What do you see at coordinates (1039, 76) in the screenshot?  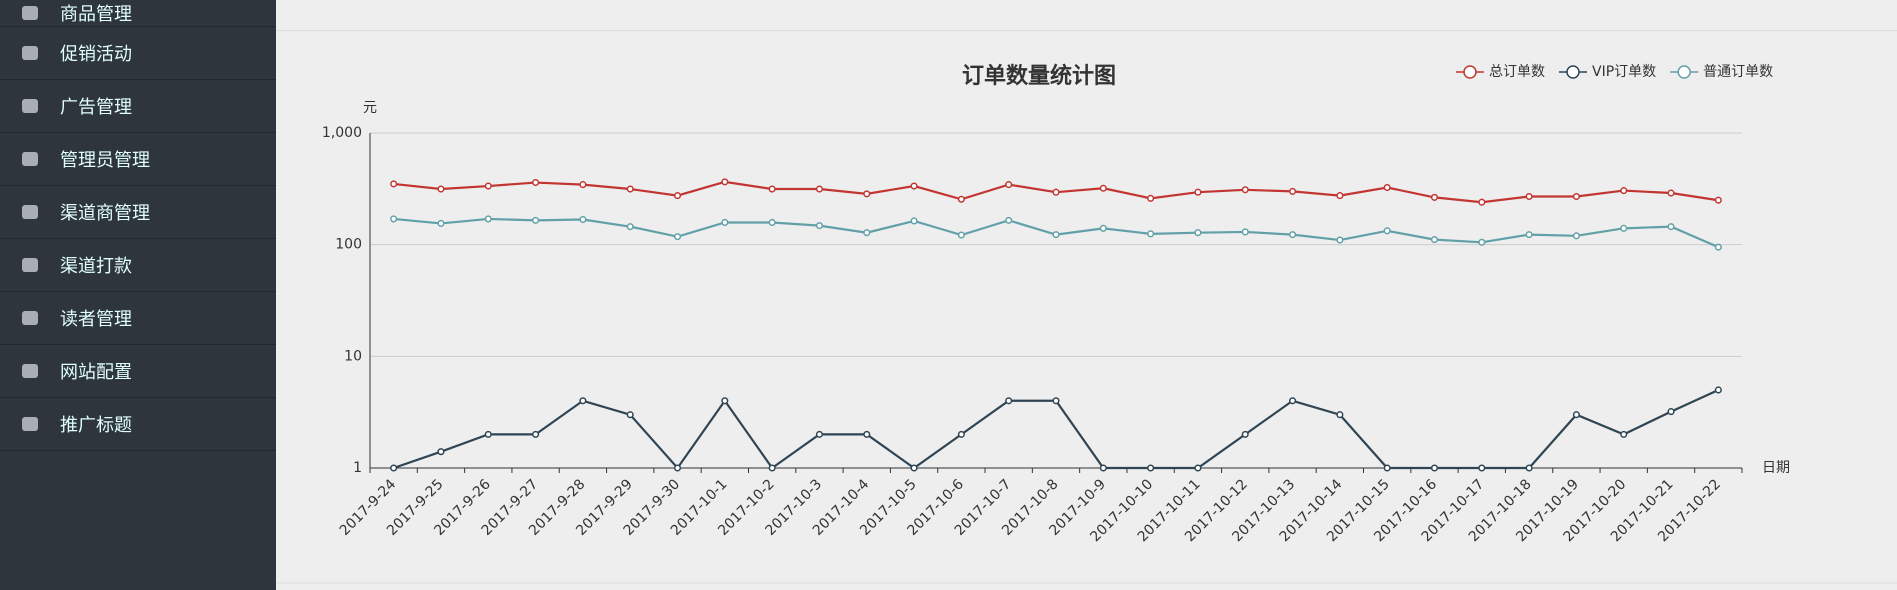 I see `chart-title: 订单数量统计图` at bounding box center [1039, 76].